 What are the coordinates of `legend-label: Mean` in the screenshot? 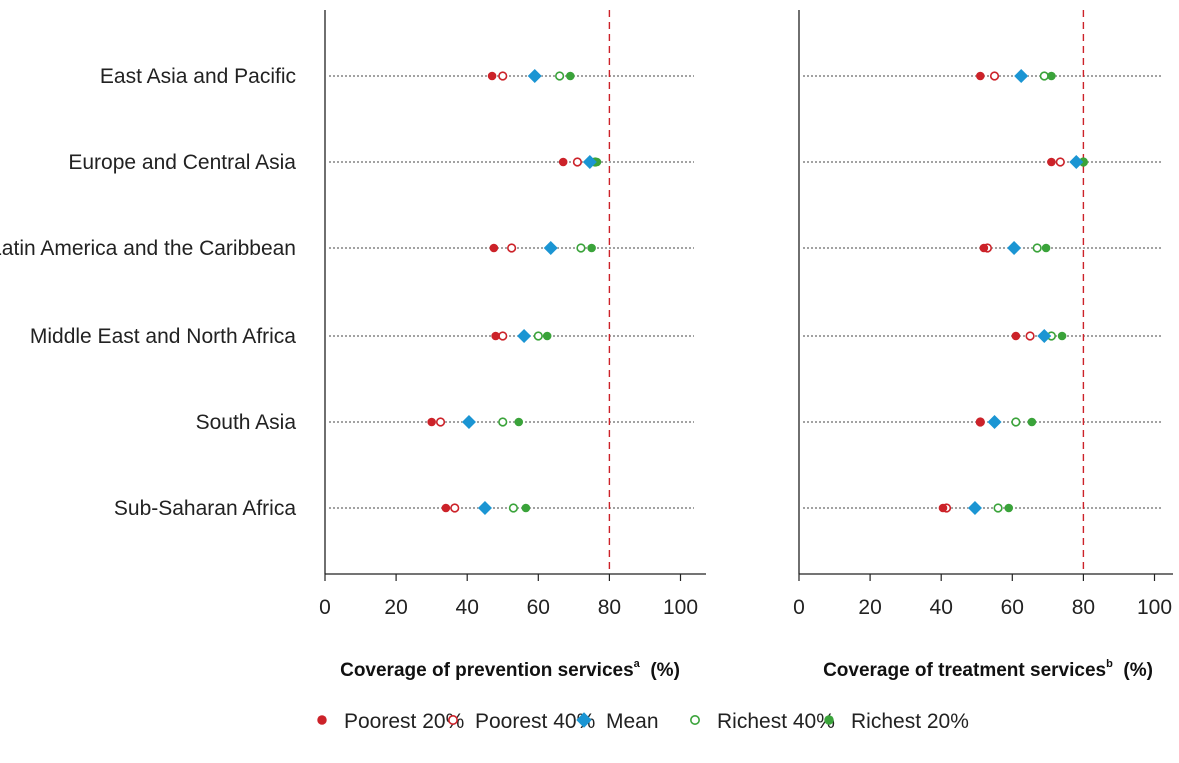 It's located at (632, 721).